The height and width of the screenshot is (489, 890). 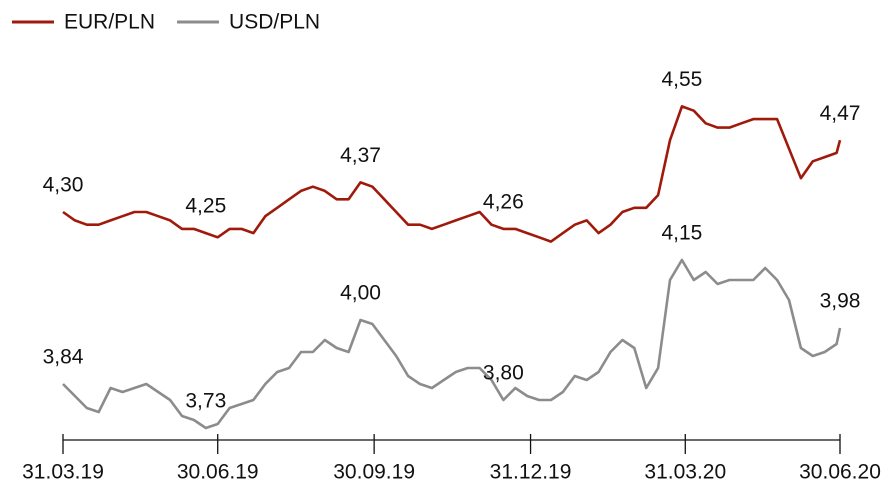 I want to click on data-label: 4,47, so click(x=840, y=113).